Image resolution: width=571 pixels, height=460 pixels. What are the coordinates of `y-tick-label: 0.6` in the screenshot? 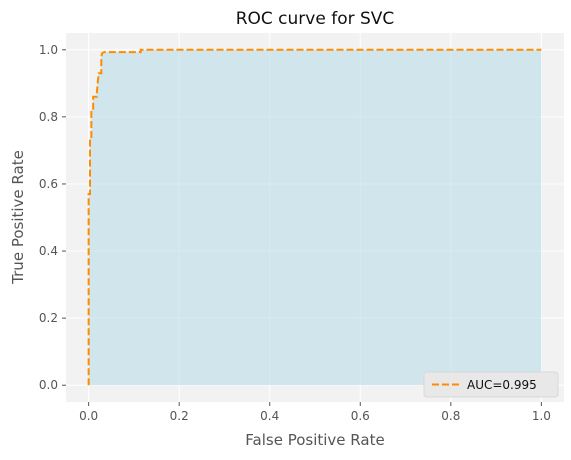 It's located at (48, 184).